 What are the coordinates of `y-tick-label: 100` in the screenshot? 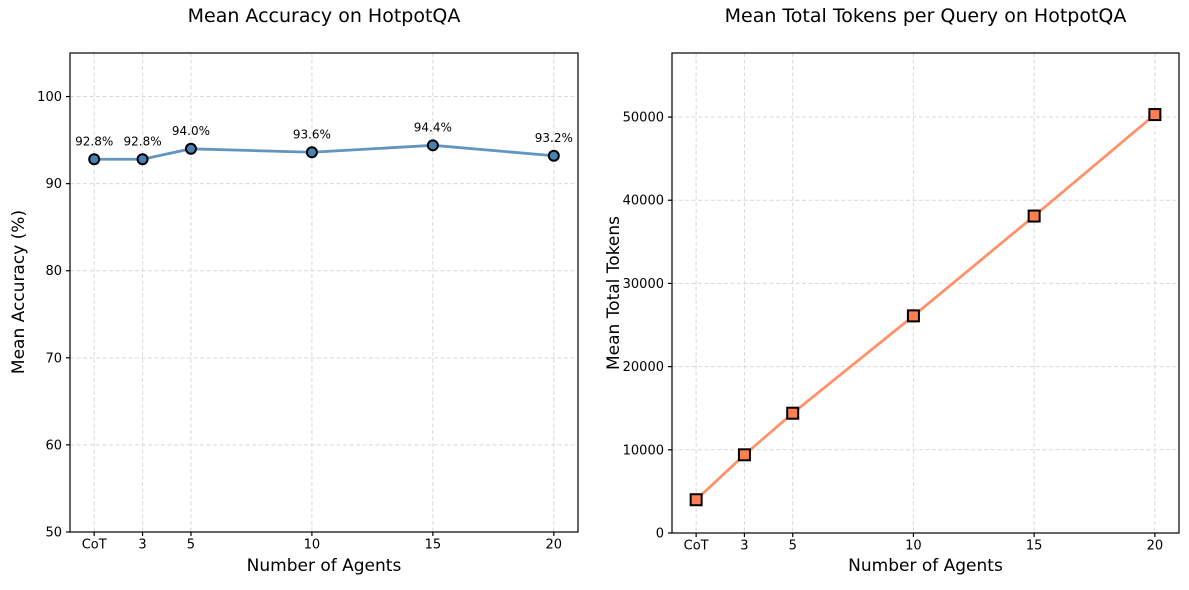 It's located at (49, 97).